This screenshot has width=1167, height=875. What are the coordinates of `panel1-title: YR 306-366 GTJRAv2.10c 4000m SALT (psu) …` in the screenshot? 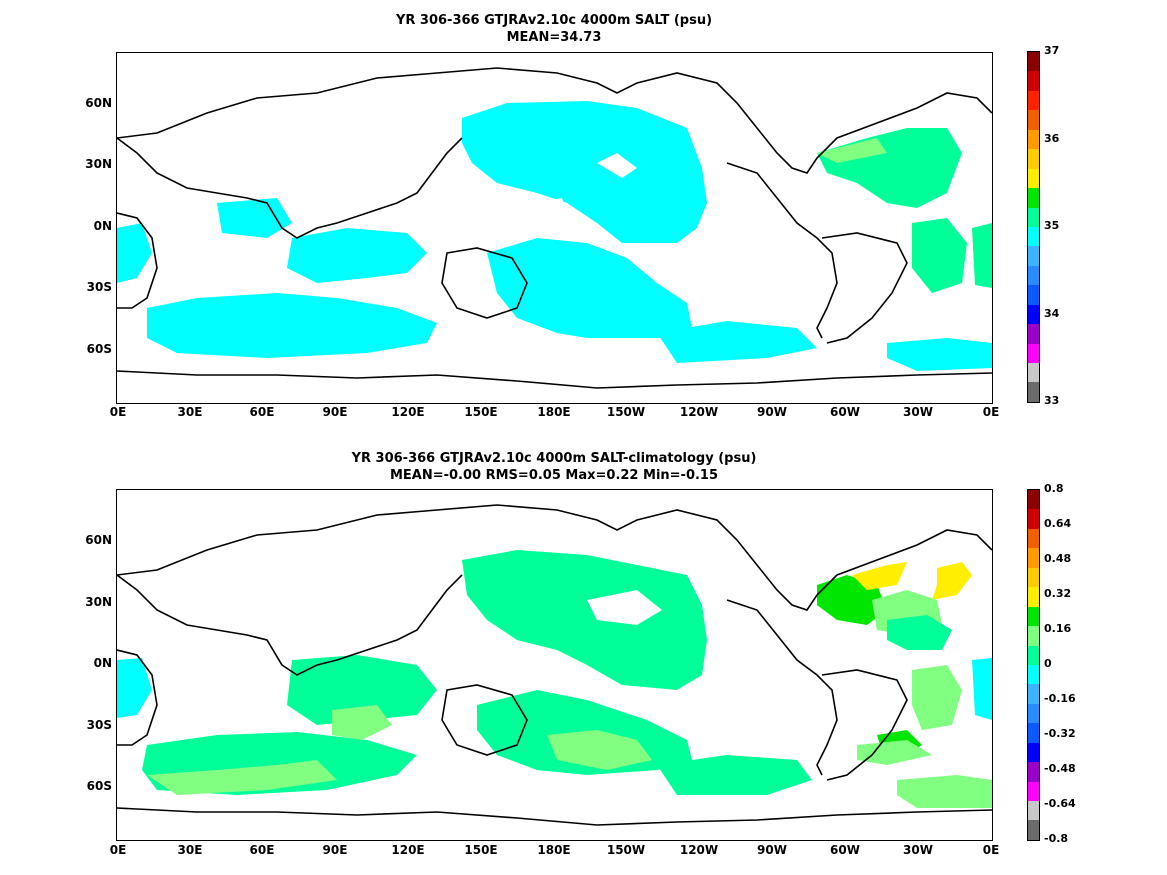 It's located at (554, 29).